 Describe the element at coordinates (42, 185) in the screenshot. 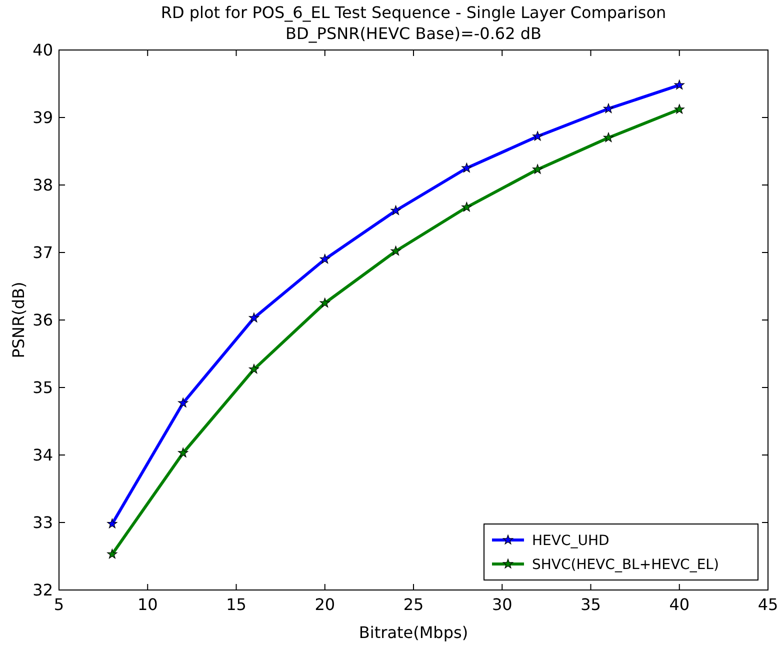

I see `y-tick-label: 38` at that location.